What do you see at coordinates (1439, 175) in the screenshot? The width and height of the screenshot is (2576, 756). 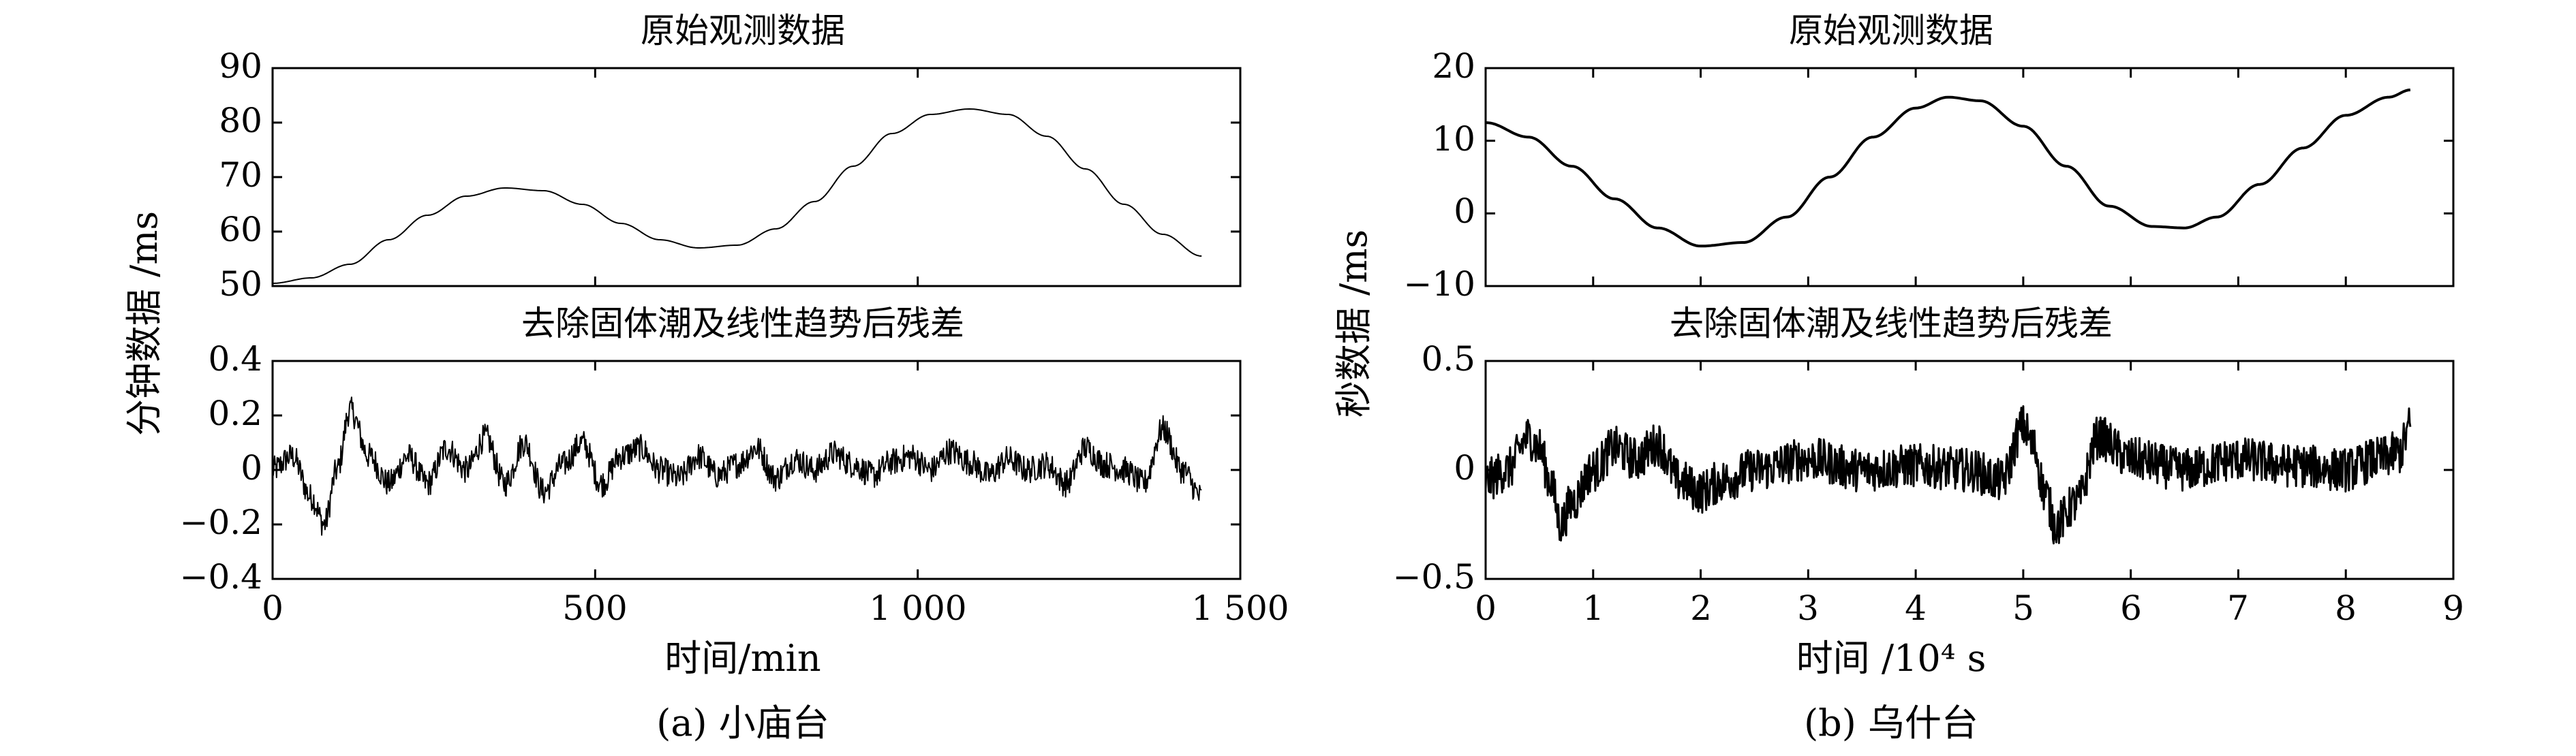 I see `panel-b-top-yticks: −10 0 10 20` at bounding box center [1439, 175].